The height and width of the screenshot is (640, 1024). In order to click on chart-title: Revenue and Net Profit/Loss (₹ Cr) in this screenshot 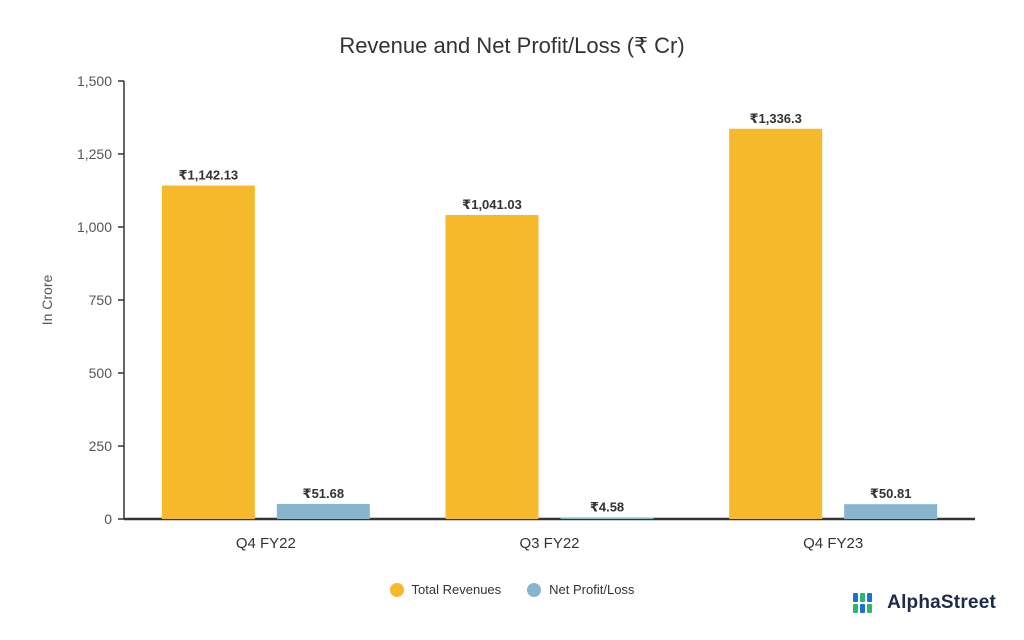, I will do `click(511, 45)`.